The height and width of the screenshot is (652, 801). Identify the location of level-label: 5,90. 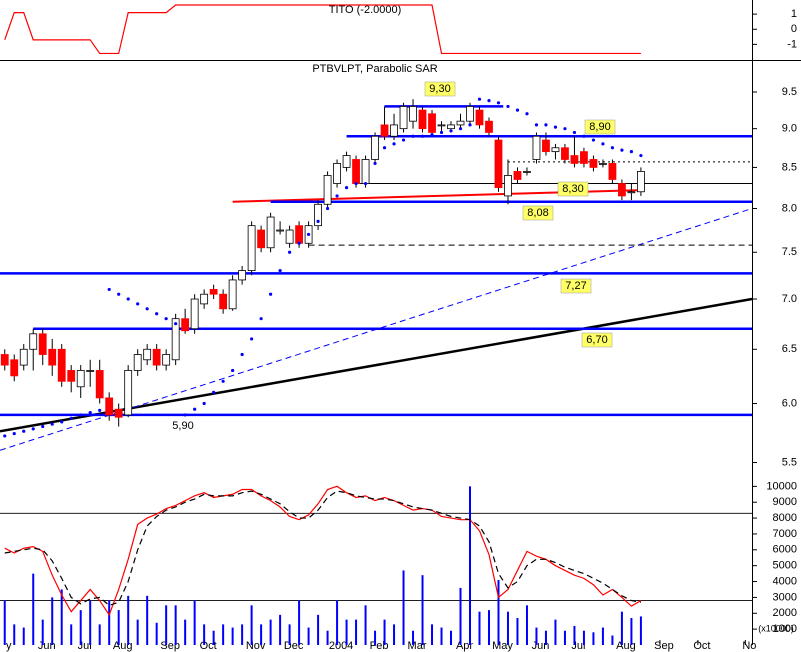
(182, 426).